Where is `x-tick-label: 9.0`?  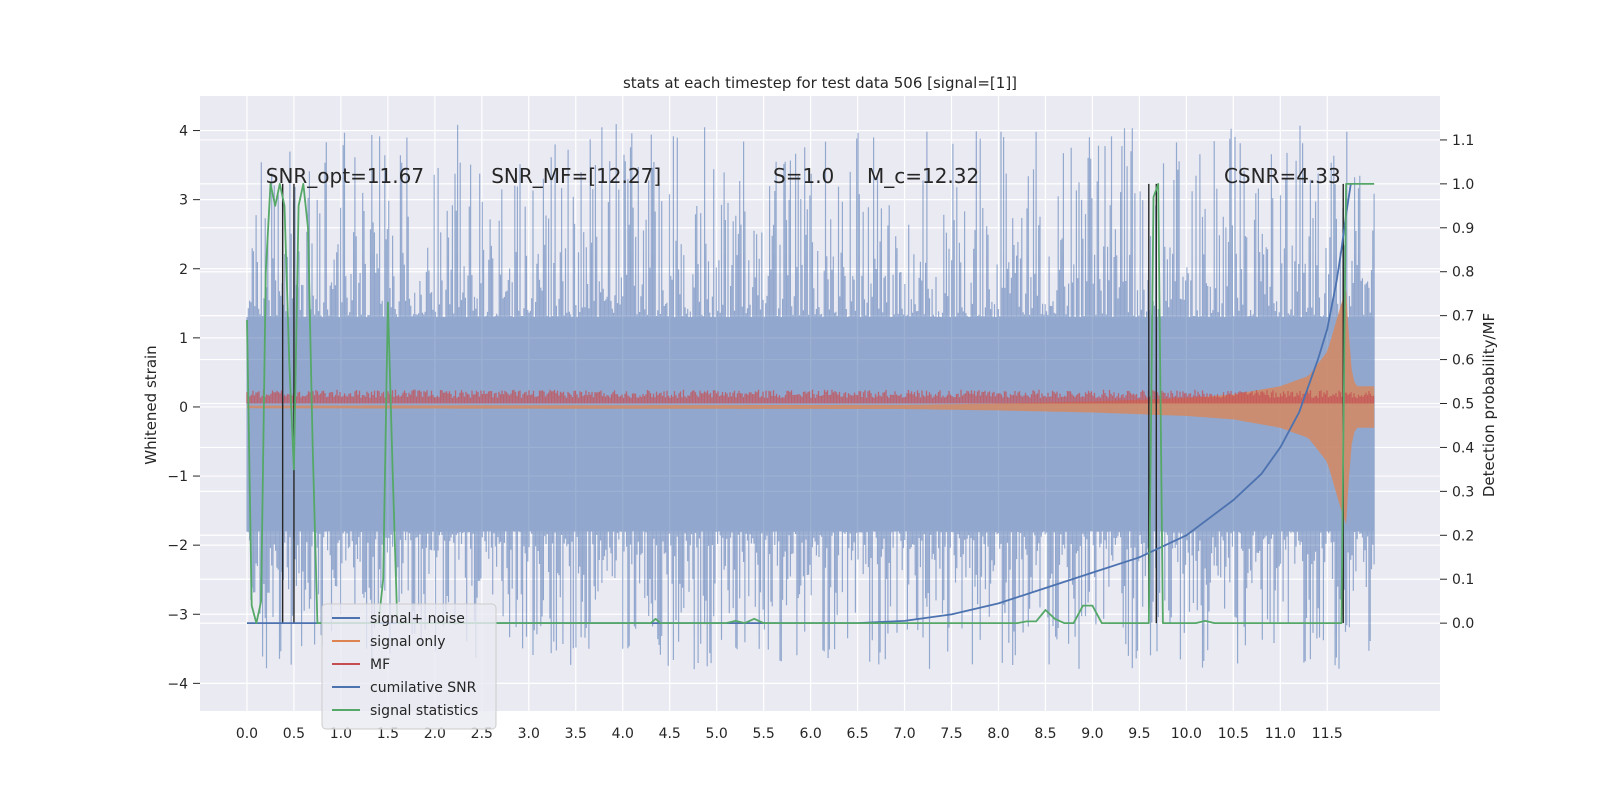 x-tick-label: 9.0 is located at coordinates (1092, 734).